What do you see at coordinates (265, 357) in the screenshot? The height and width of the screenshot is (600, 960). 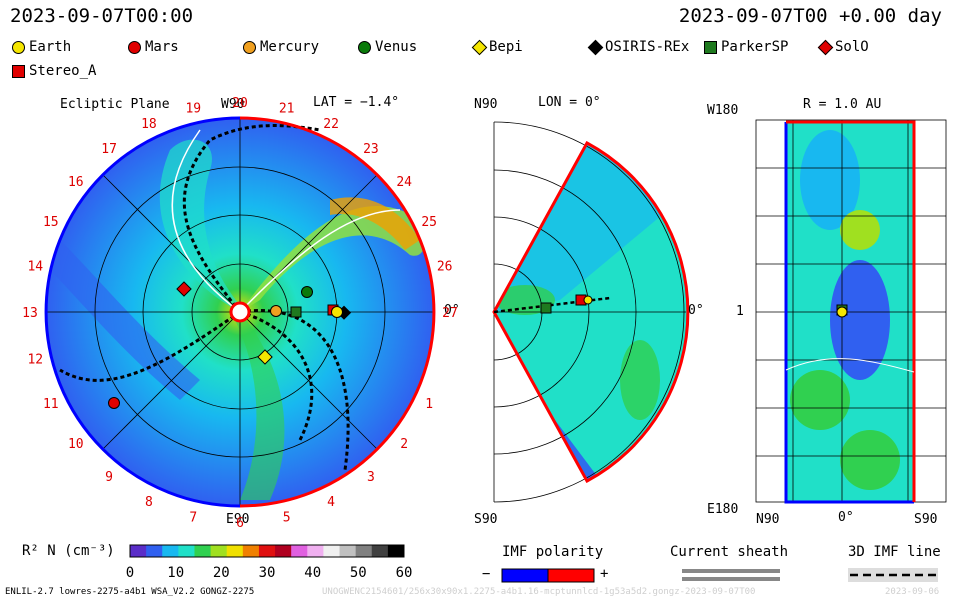 I see `ecliptic-bepi-marker` at bounding box center [265, 357].